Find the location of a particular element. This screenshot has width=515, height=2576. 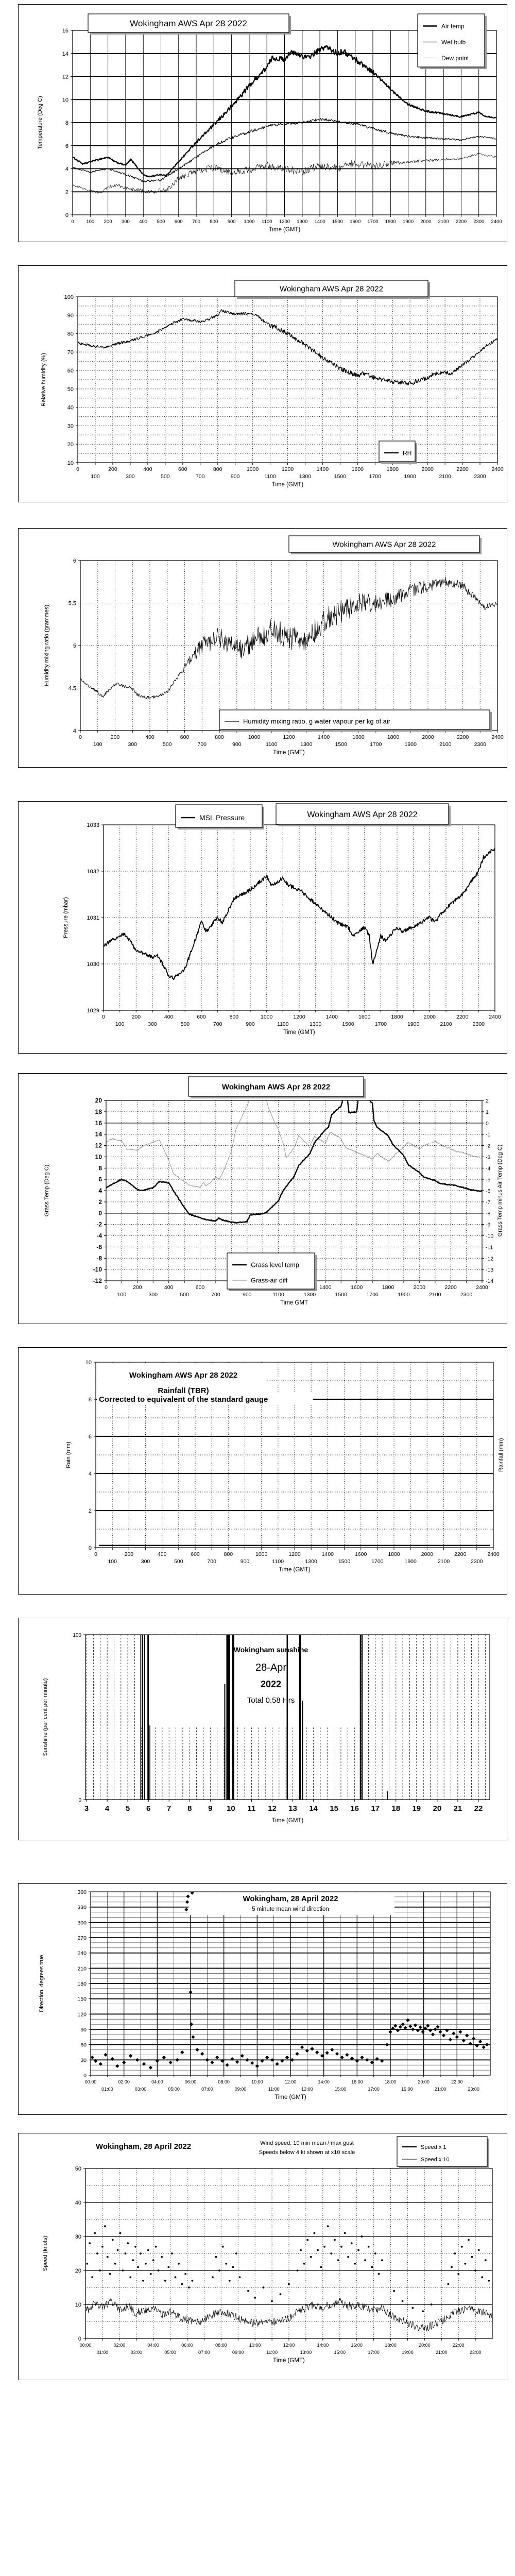

svg-text: Wokingham AWS Apr 28 2022 is located at coordinates (276, 1086).